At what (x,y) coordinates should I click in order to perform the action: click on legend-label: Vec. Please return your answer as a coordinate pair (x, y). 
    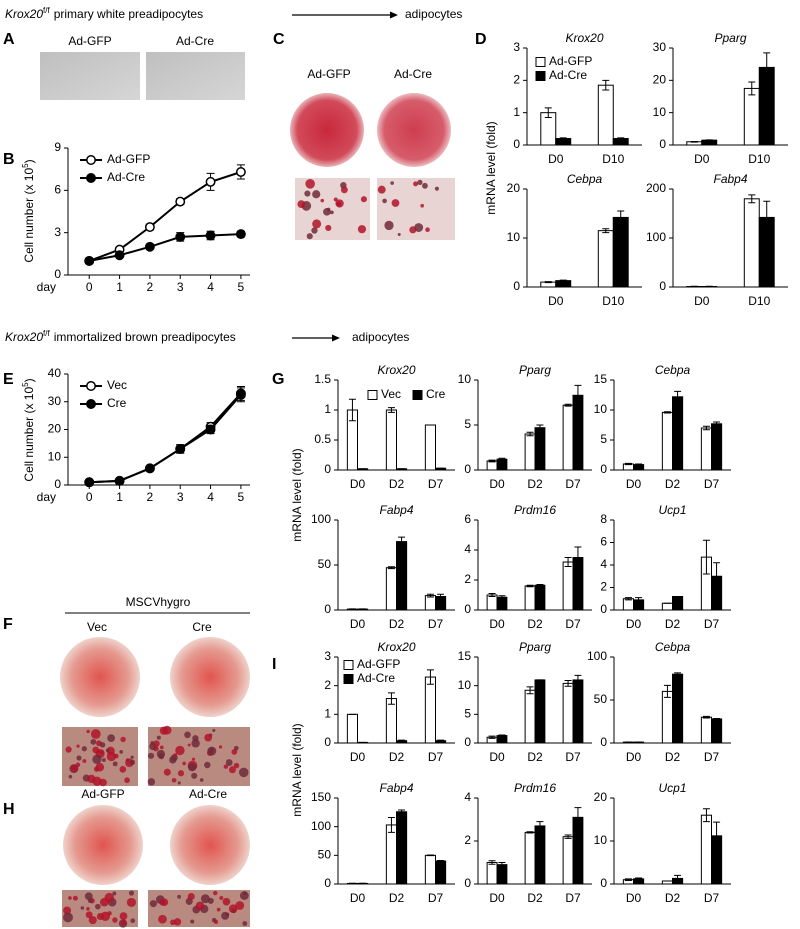
    Looking at the image, I should click on (391, 394).